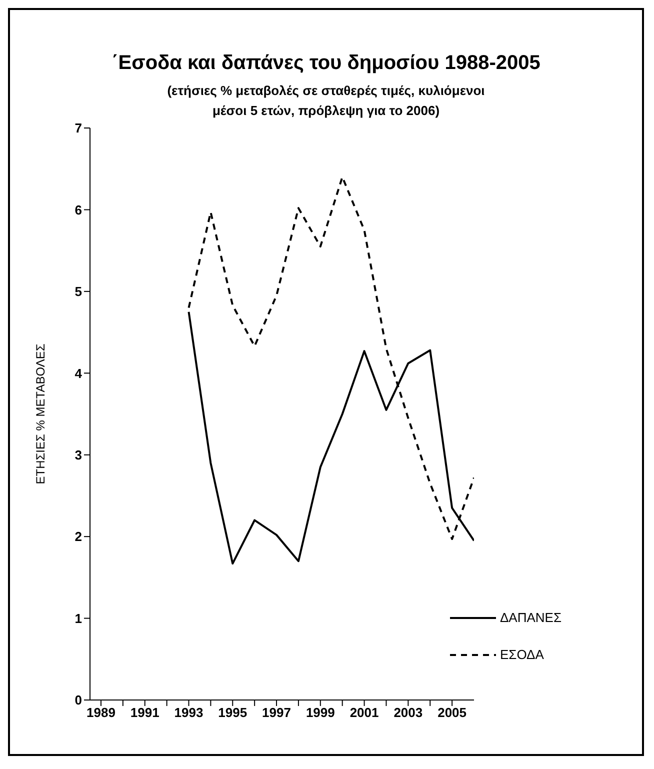 The width and height of the screenshot is (654, 769). What do you see at coordinates (40, 414) in the screenshot?
I see `y-axis-title: ΕΤΗΣΙΕΣ % ΜΕΤΑΒΟΛΕΣ` at bounding box center [40, 414].